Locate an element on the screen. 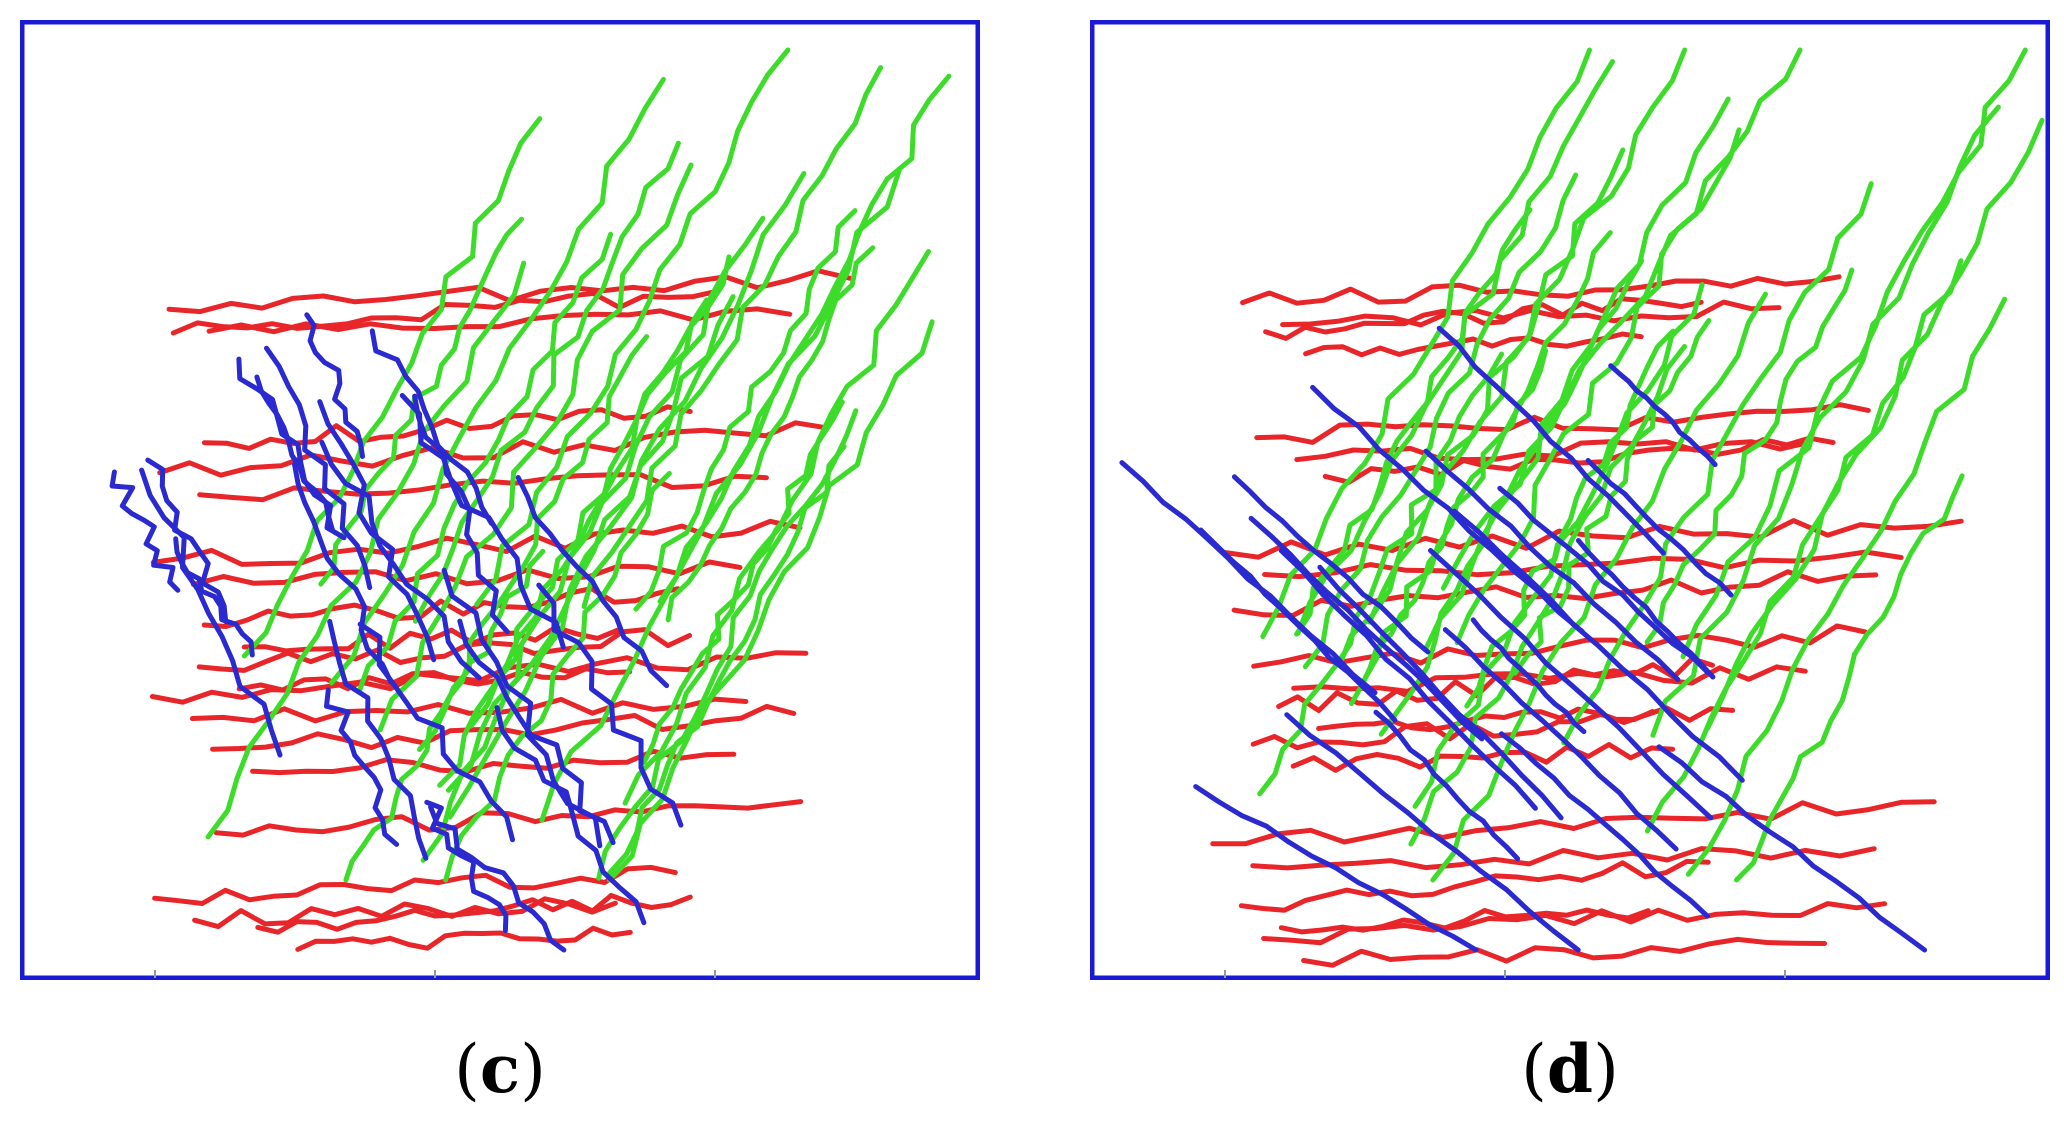 The width and height of the screenshot is (2064, 1132). panel-c-label: c is located at coordinates (500, 1069).